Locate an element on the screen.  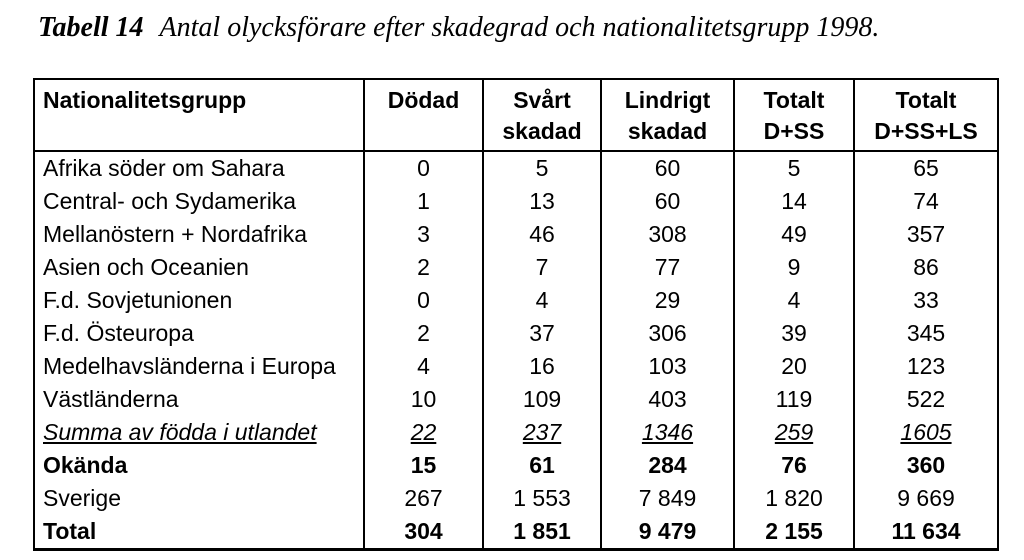
cell-value: 357 is located at coordinates (926, 234).